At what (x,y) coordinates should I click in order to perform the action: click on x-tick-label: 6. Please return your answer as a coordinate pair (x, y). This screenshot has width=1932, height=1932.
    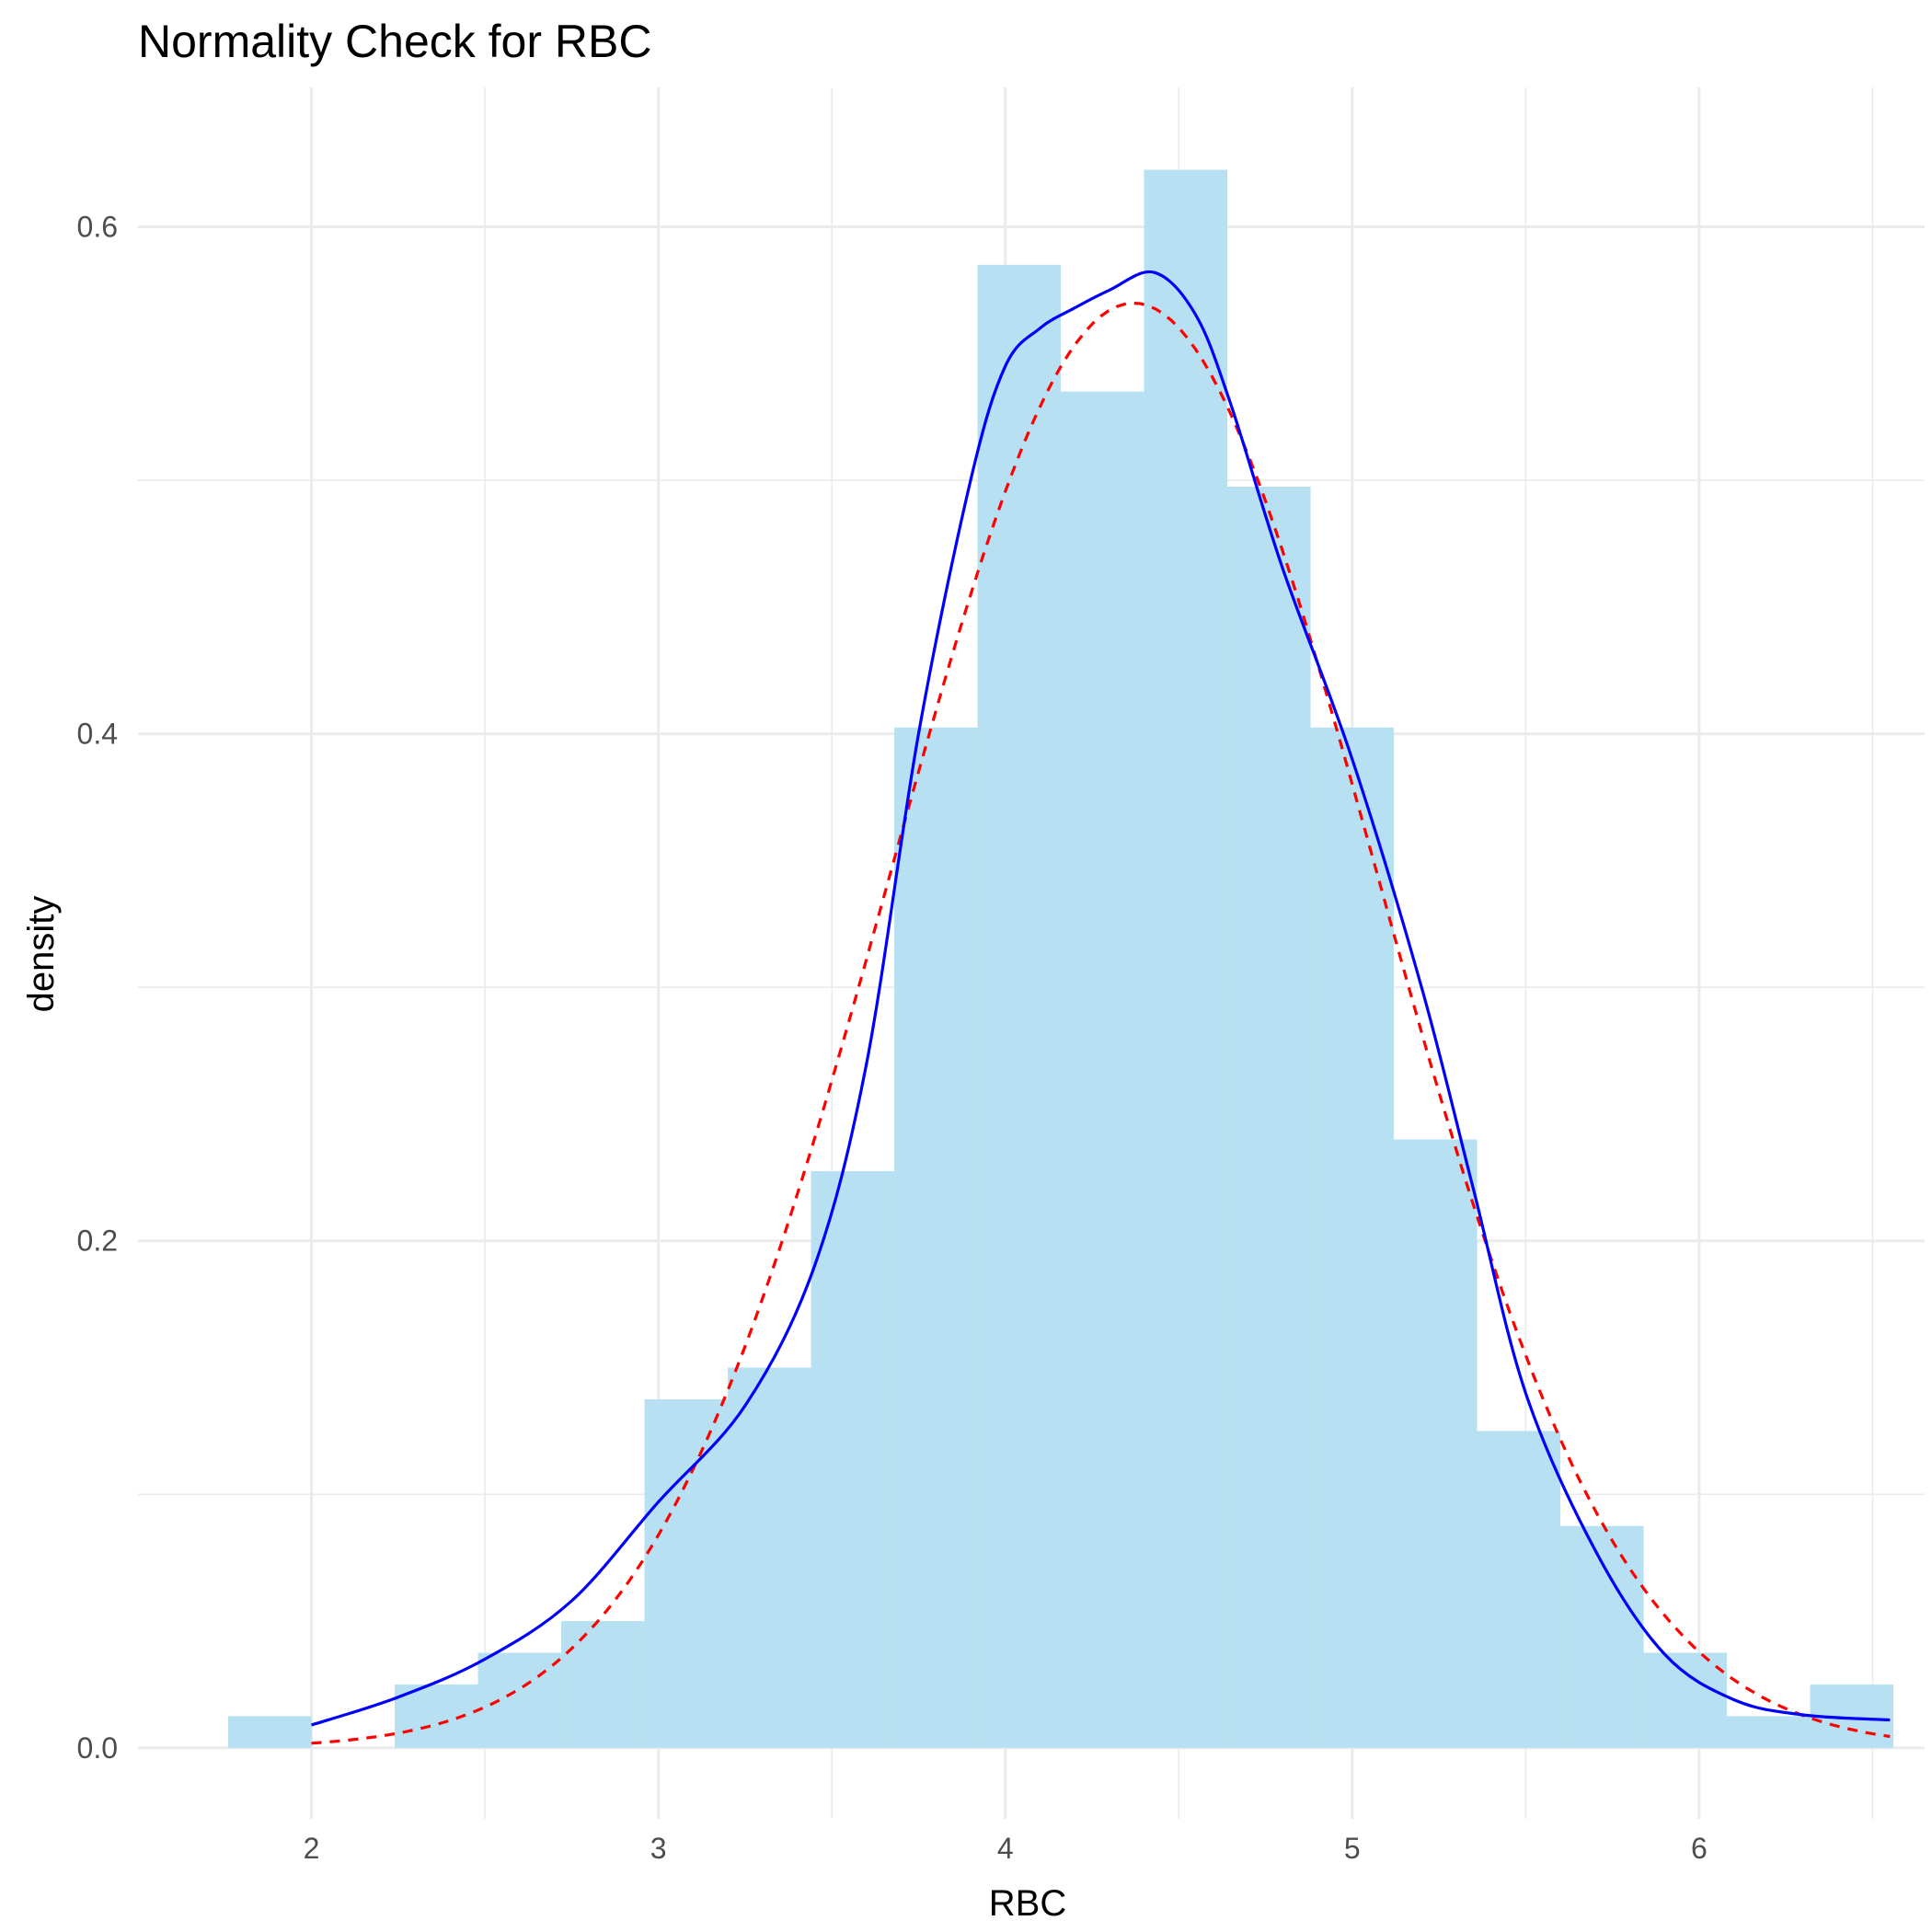
    Looking at the image, I should click on (1699, 1848).